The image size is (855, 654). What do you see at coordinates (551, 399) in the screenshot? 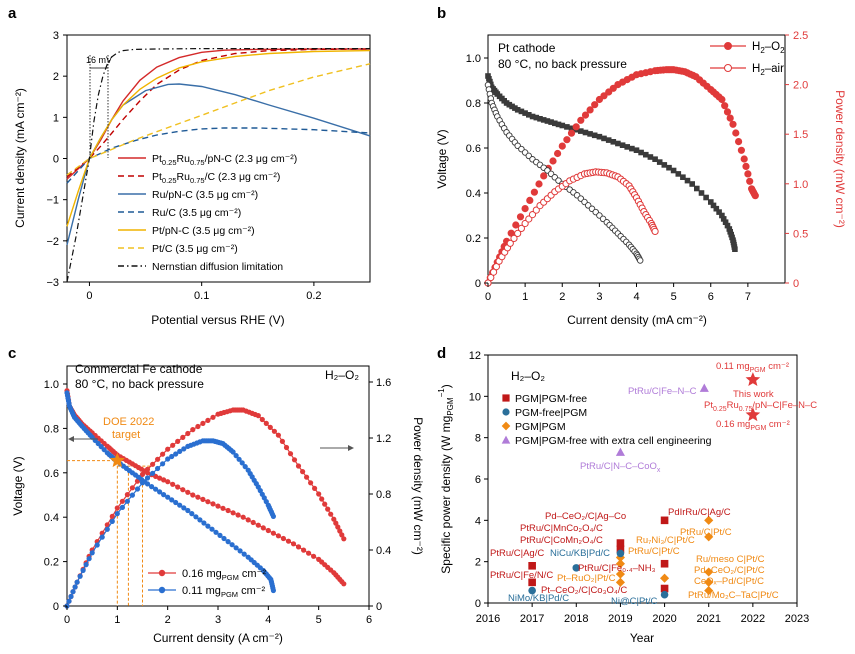
I see `panel-d-legend-label-0: PGM|PGM-free` at bounding box center [551, 399].